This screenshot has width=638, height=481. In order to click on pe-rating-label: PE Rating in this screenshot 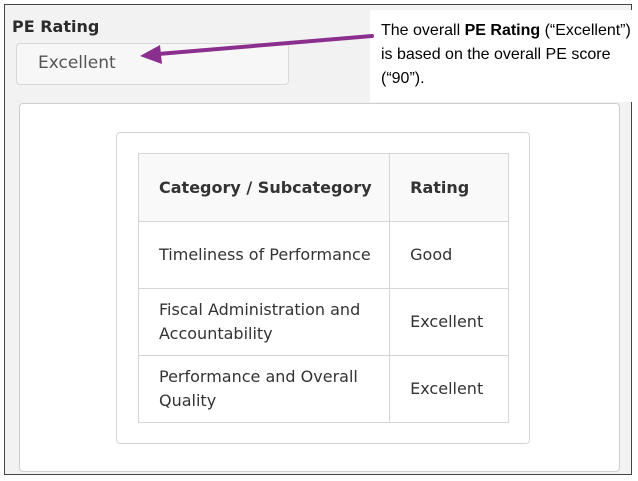, I will do `click(56, 26)`.